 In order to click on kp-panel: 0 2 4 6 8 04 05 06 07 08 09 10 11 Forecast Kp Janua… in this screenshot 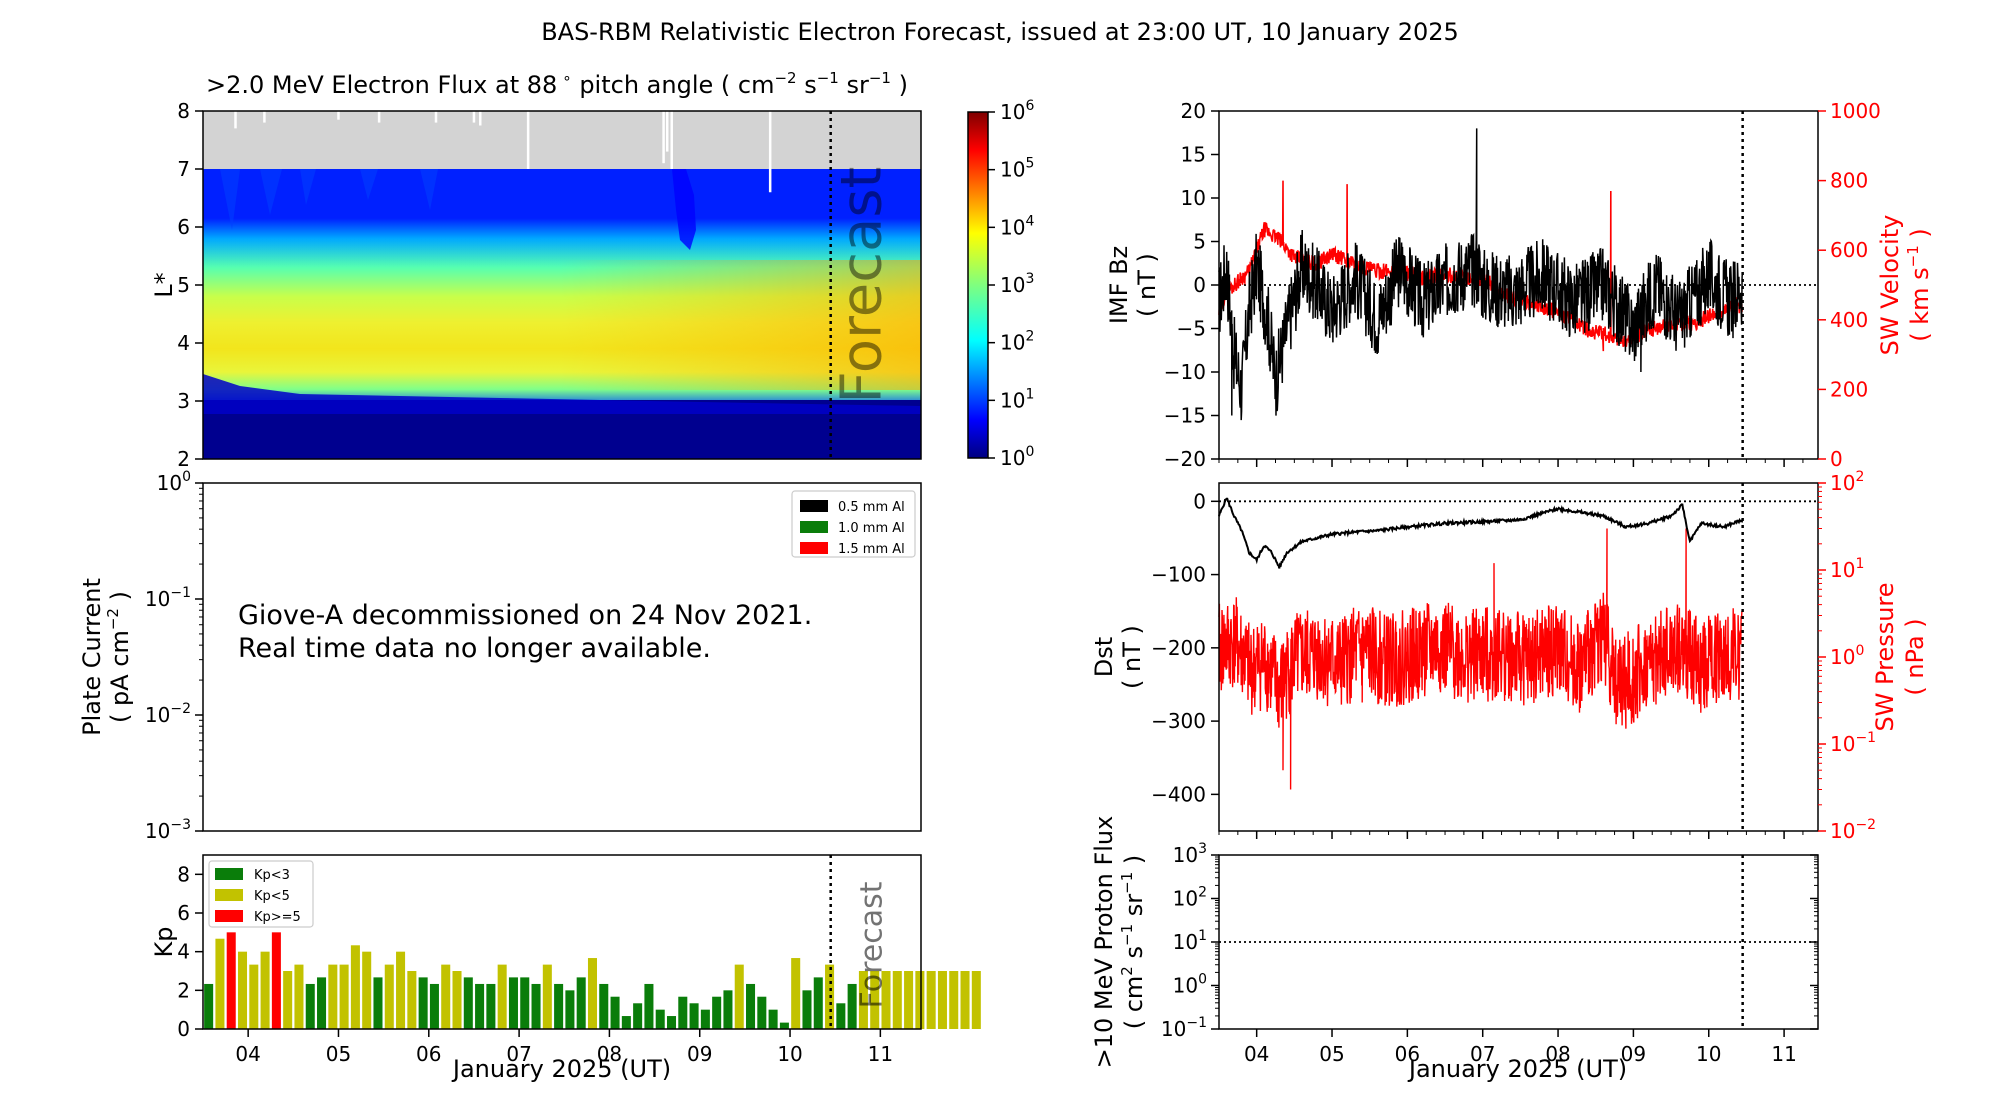, I will do `click(565, 968)`.